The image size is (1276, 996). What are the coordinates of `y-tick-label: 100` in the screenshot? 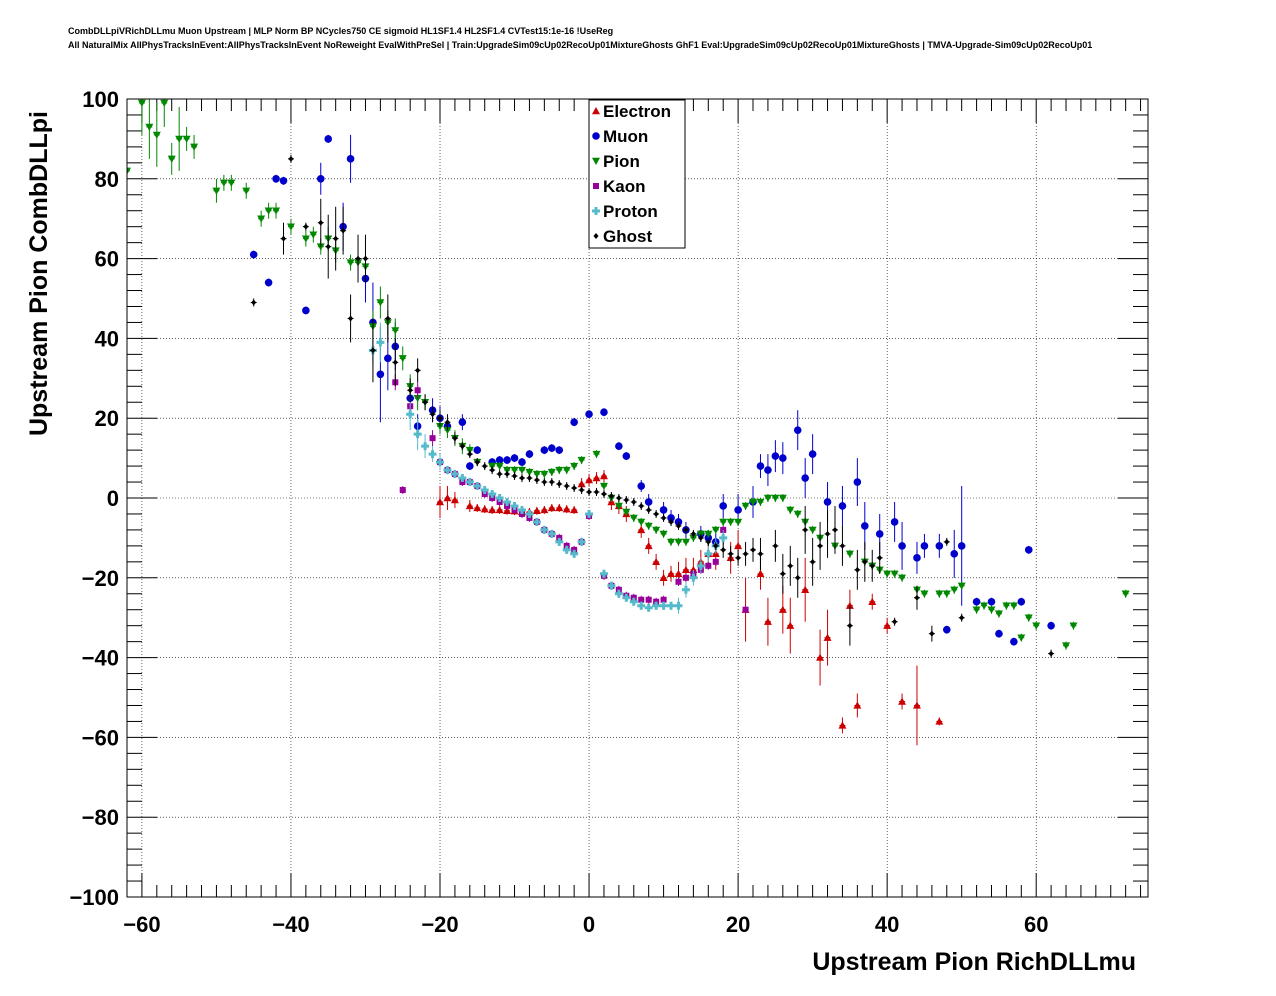 It's located at (100, 99).